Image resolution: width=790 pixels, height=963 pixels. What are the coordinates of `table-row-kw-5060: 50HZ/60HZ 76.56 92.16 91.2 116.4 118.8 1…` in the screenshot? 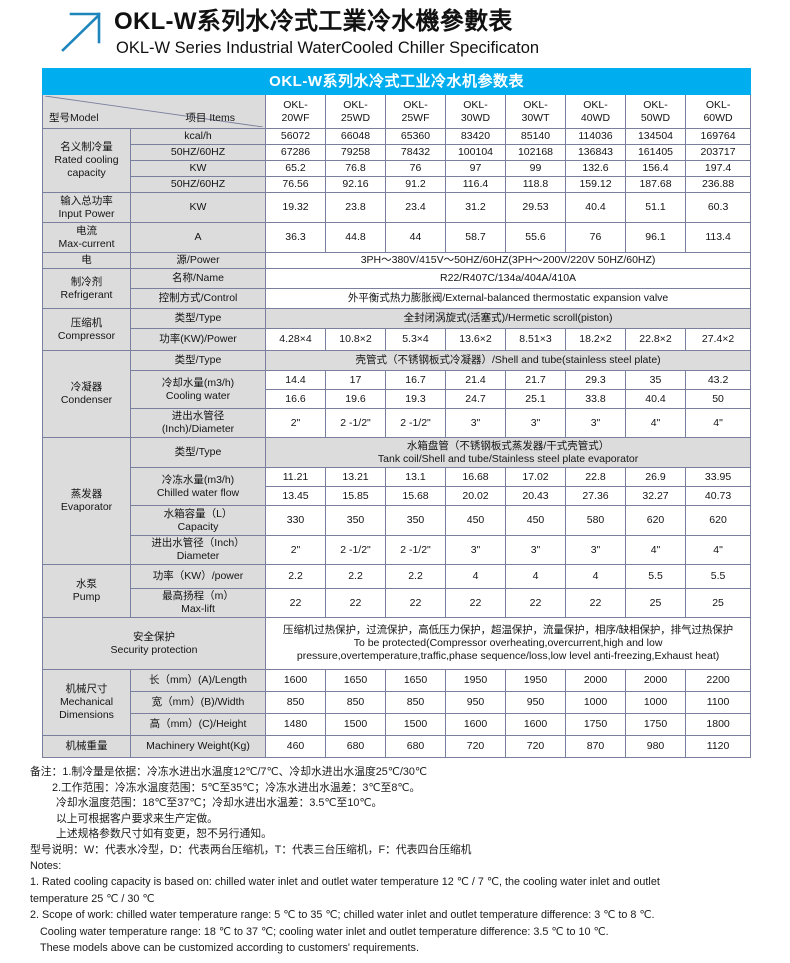 It's located at (397, 184).